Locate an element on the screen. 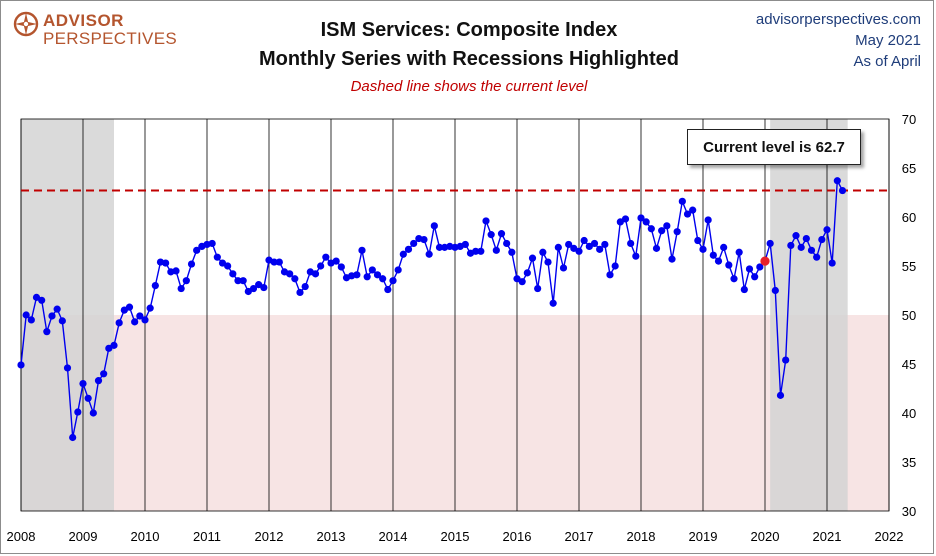 The width and height of the screenshot is (936, 556). publish-date: May 2021 is located at coordinates (888, 40).